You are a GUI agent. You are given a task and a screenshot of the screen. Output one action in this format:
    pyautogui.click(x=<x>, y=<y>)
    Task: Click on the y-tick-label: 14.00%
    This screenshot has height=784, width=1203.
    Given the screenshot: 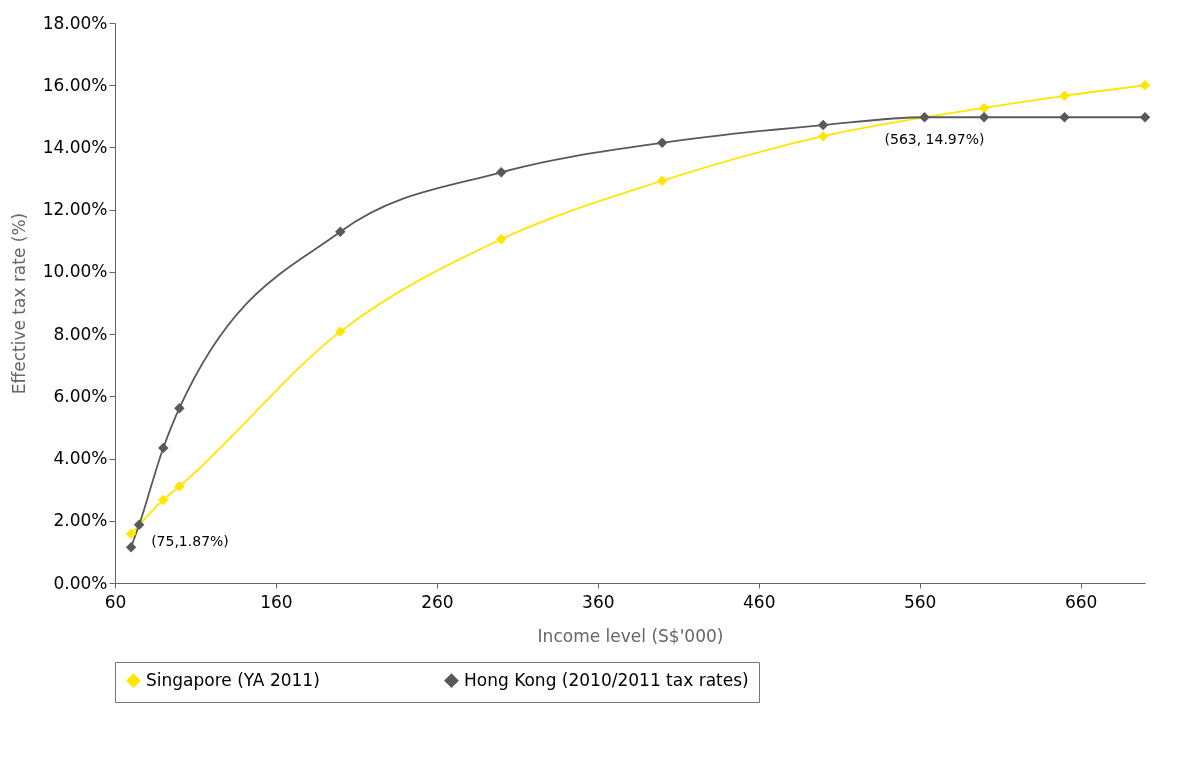 What is the action you would take?
    pyautogui.click(x=75, y=146)
    